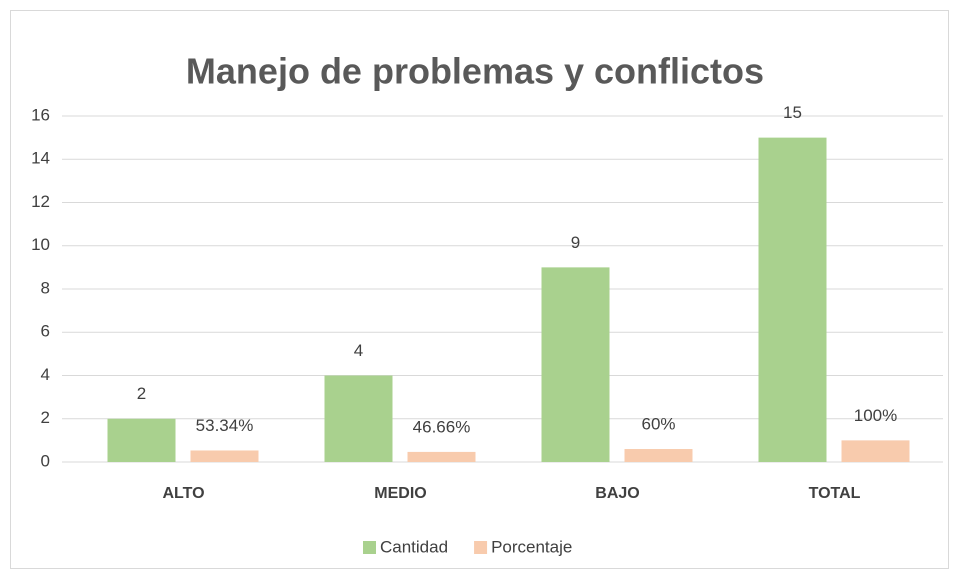 The image size is (959, 580). Describe the element at coordinates (442, 426) in the screenshot. I see `data-label: 46.66%` at that location.